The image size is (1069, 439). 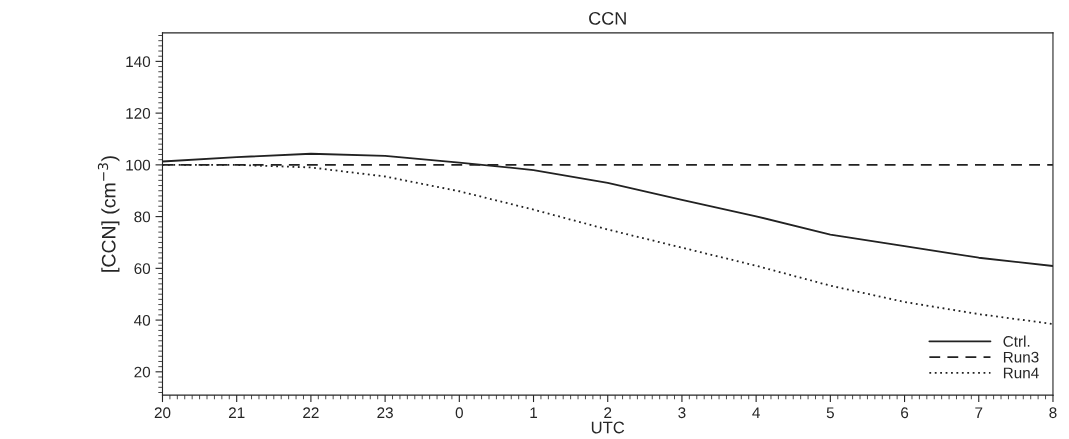 What do you see at coordinates (142, 320) in the screenshot?
I see `y-tick-label: 40` at bounding box center [142, 320].